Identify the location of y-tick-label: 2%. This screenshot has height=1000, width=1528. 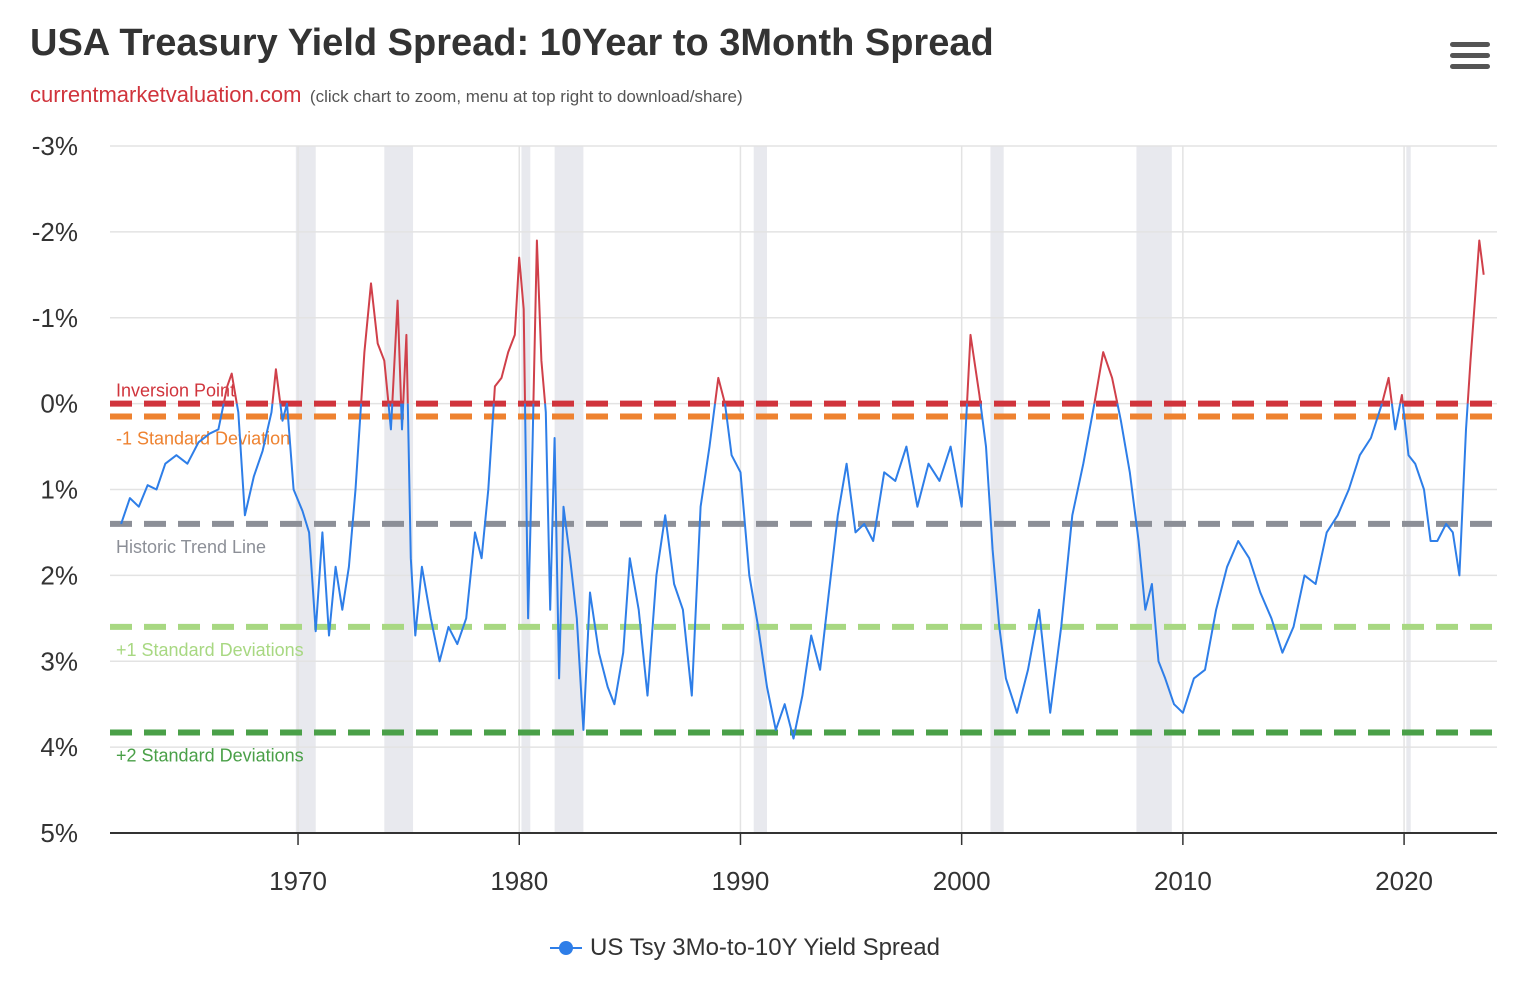
(59, 575).